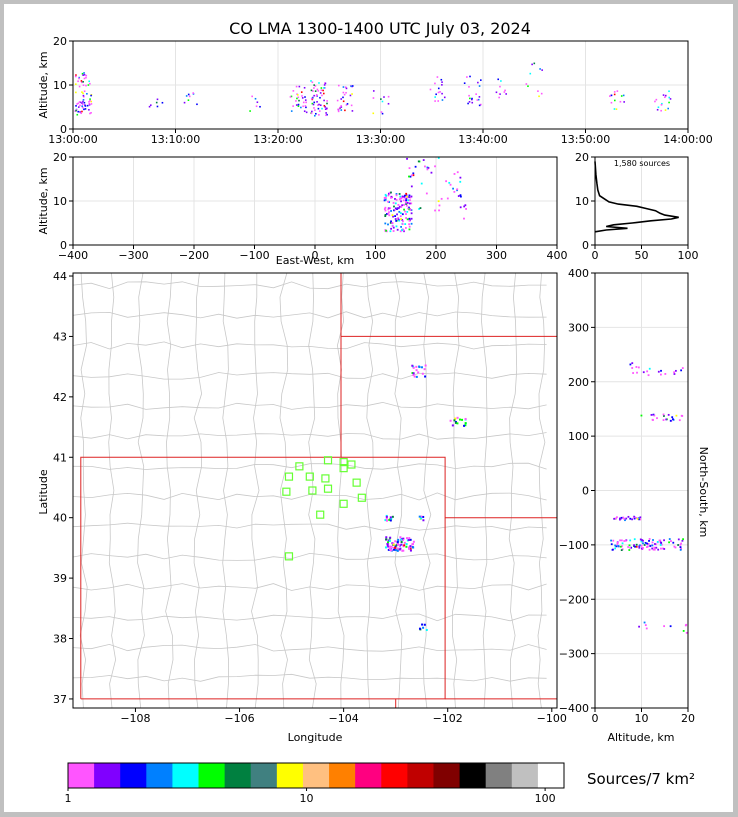 Image resolution: width=738 pixels, height=817 pixels. What do you see at coordinates (641, 779) in the screenshot?
I see `colorbar-label: Sources/7 km²` at bounding box center [641, 779].